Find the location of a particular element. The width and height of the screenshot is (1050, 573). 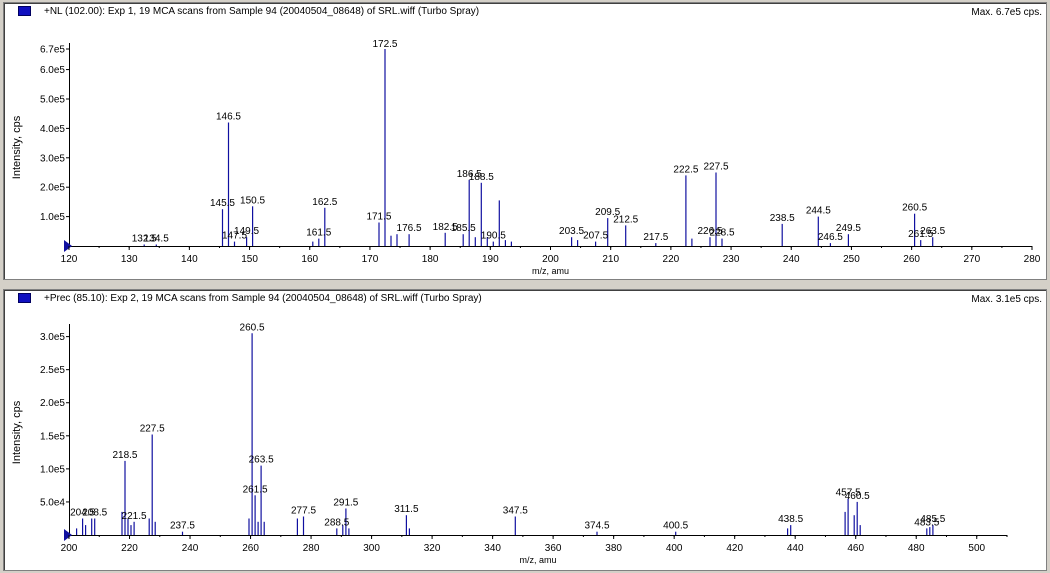

peak-label: 149.5 is located at coordinates (246, 231).